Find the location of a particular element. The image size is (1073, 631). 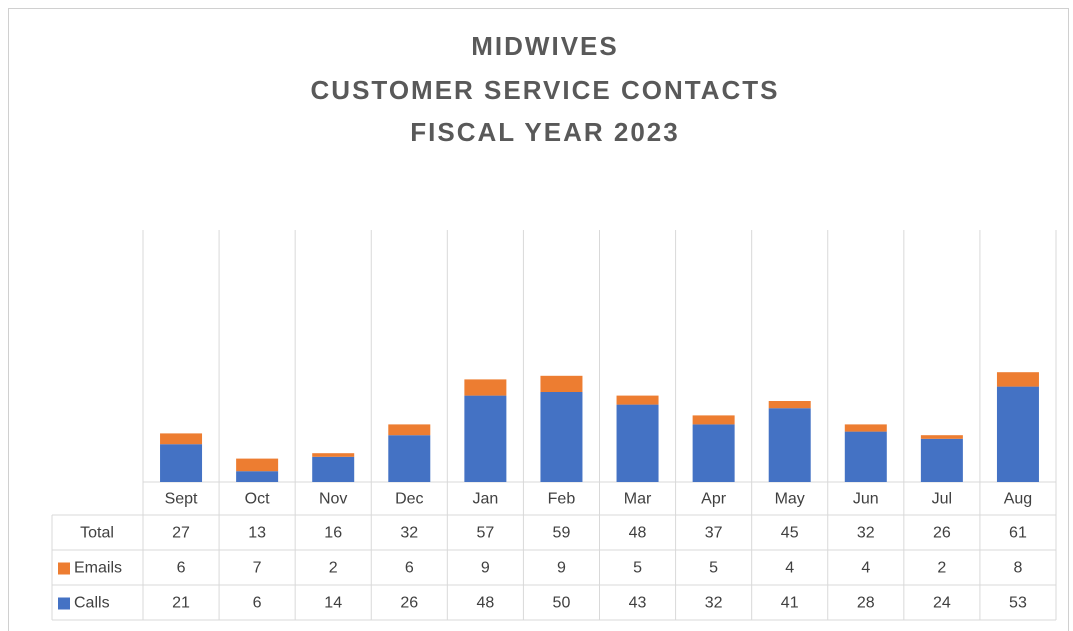

table-value: 14 is located at coordinates (333, 603).